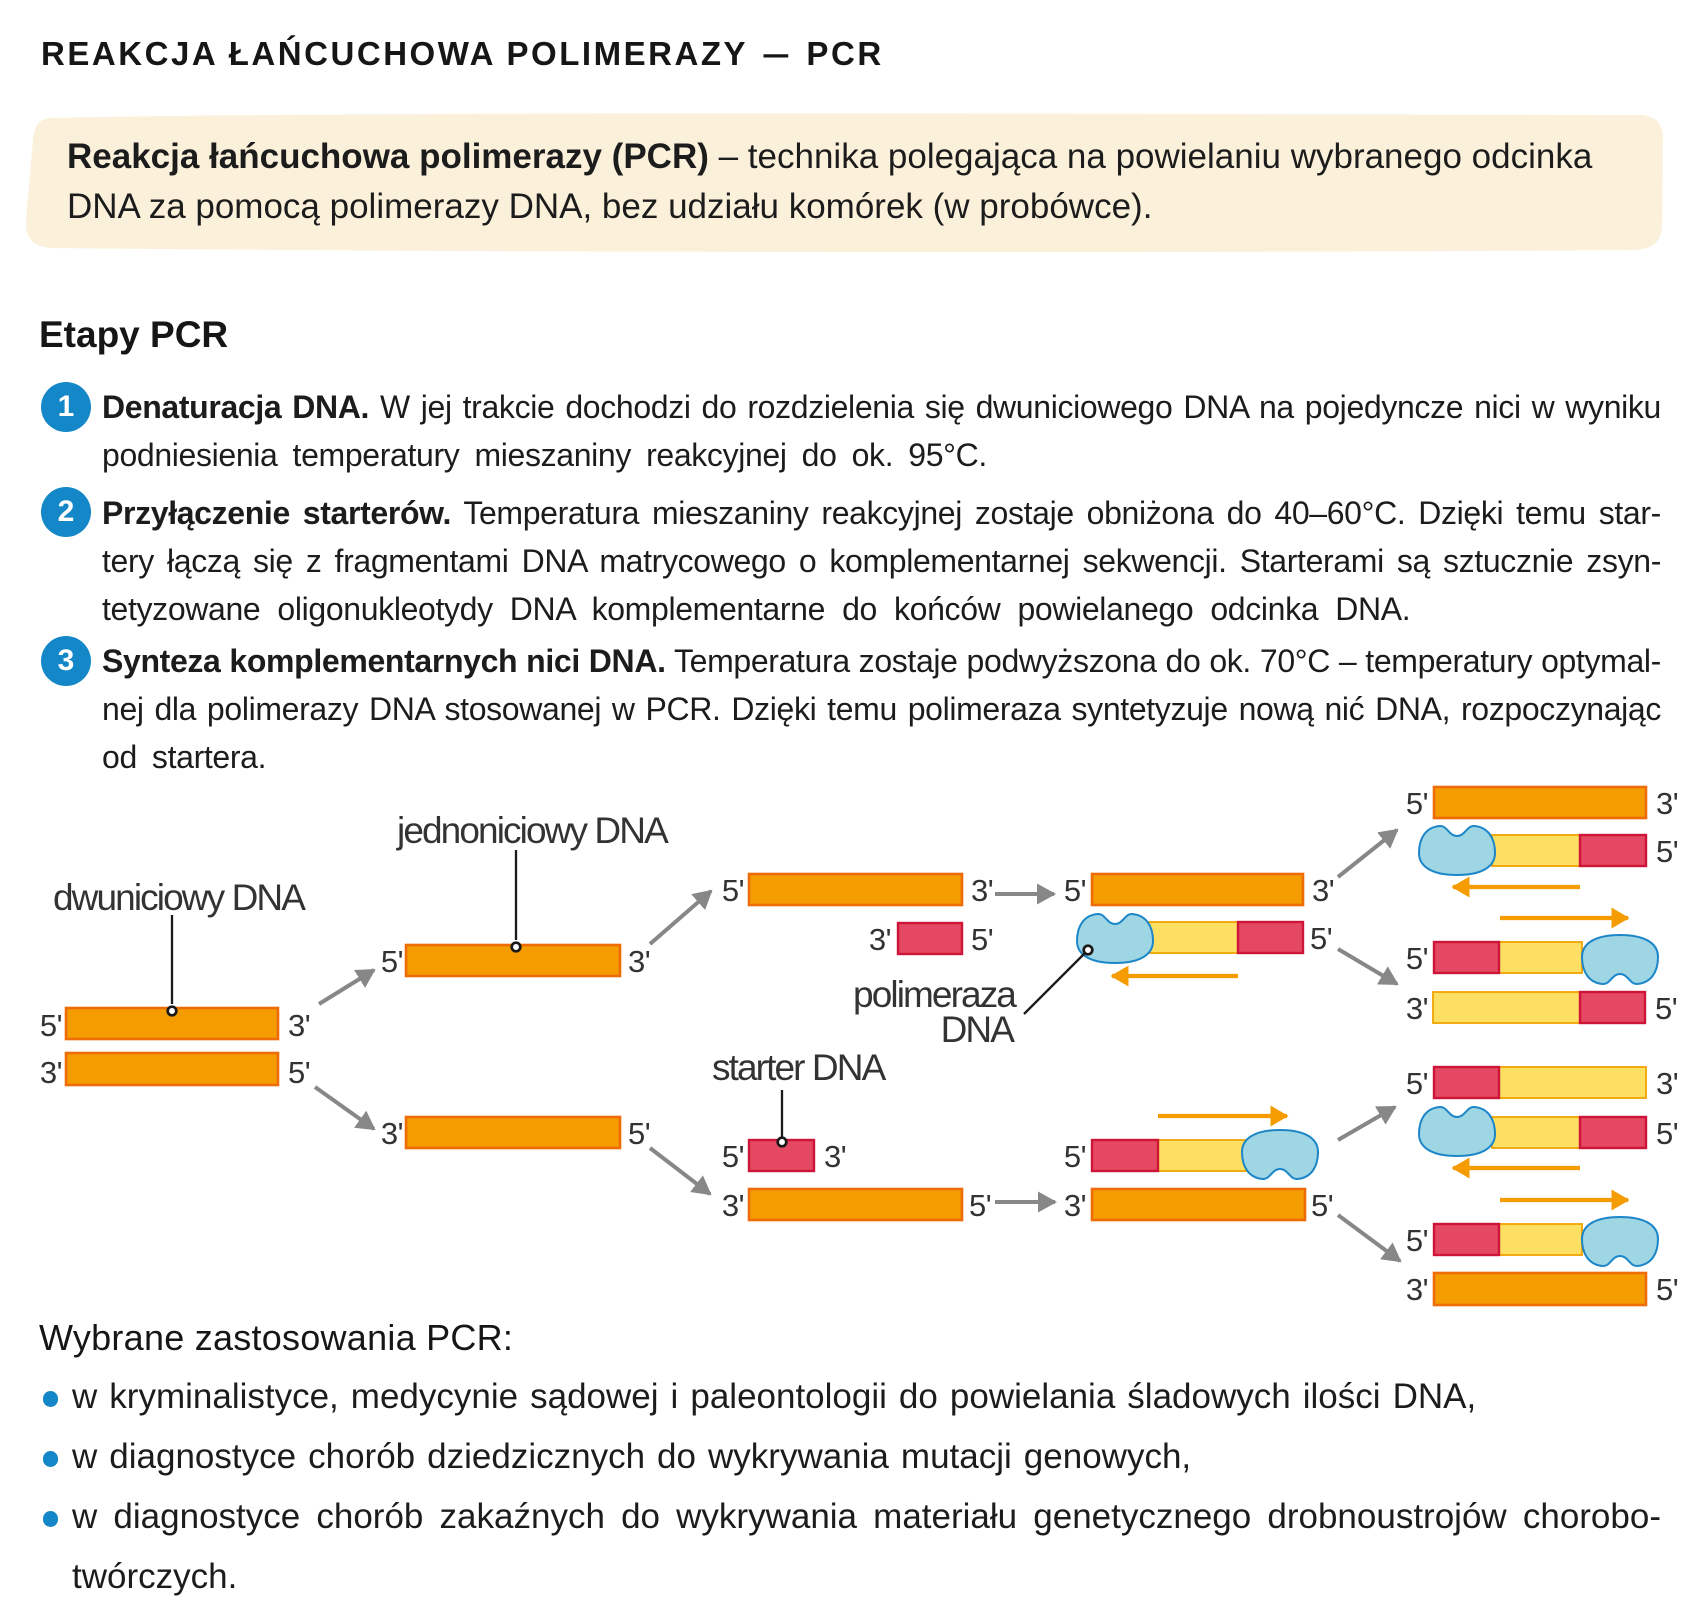 The height and width of the screenshot is (1621, 1701). Describe the element at coordinates (179, 897) in the screenshot. I see `svg-text: dwuniciowy DNA` at that location.